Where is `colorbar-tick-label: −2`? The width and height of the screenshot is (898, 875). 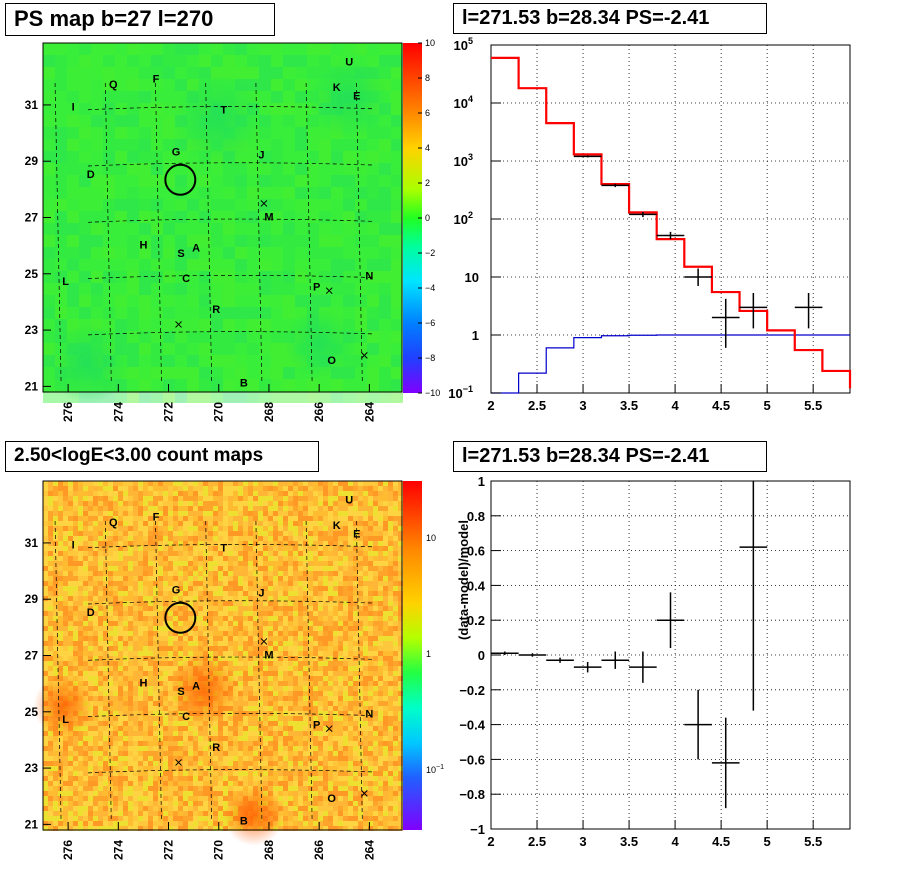
colorbar-tick-label: −2 is located at coordinates (430, 253).